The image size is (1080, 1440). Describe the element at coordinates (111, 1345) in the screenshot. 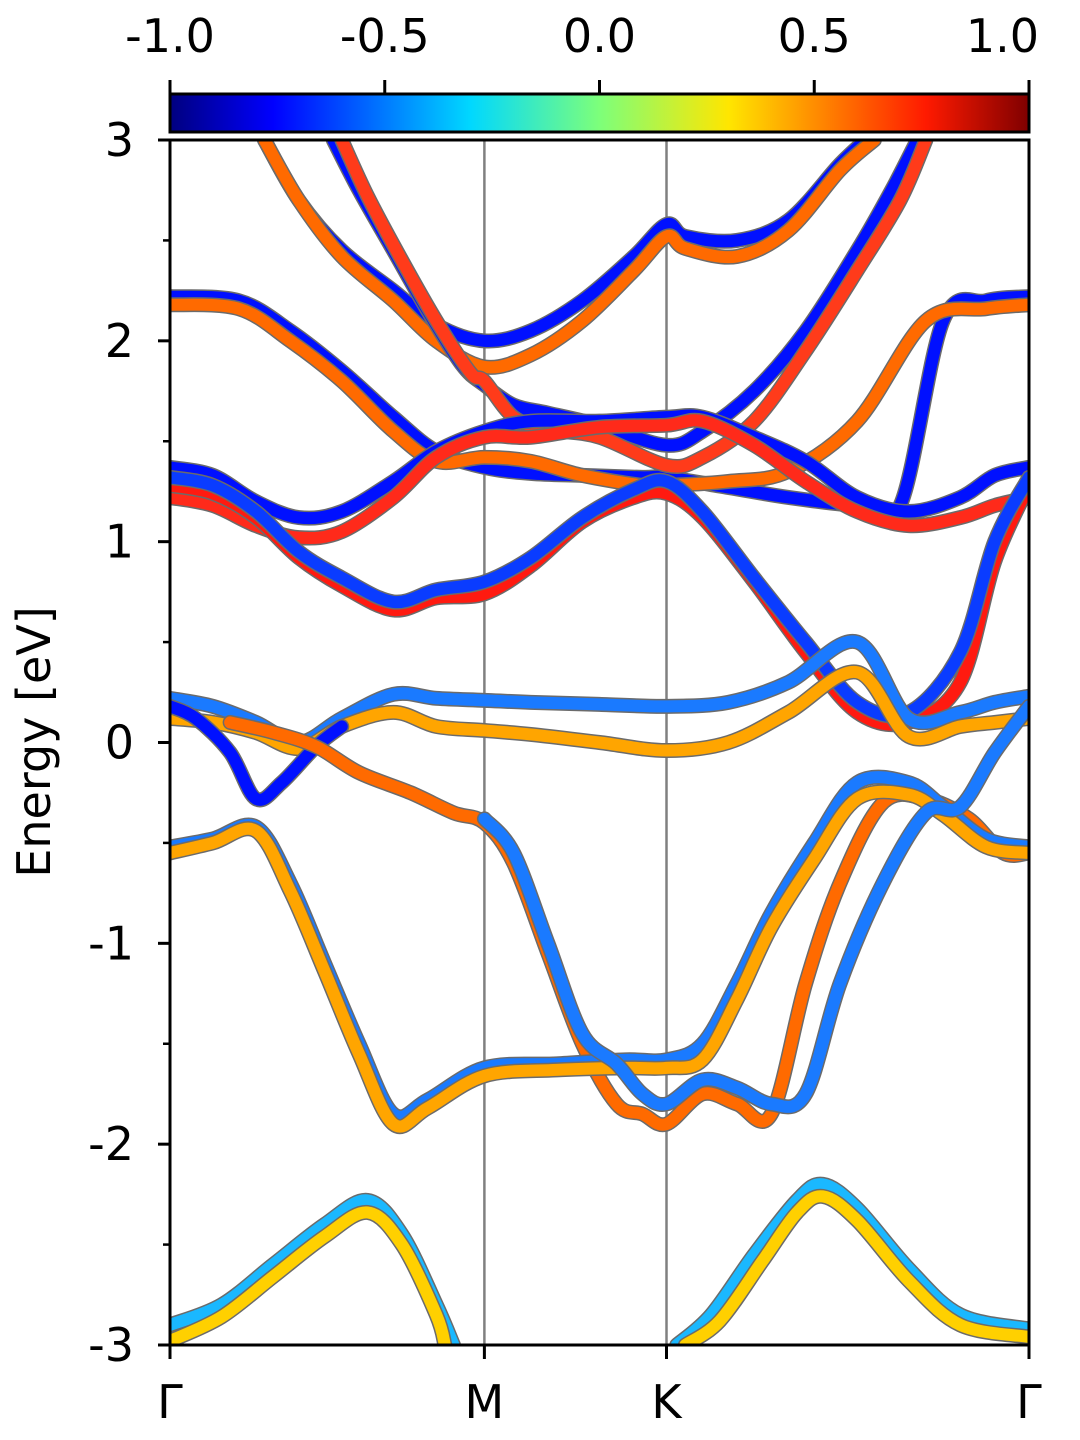

I see `y-tick-label: -3` at that location.